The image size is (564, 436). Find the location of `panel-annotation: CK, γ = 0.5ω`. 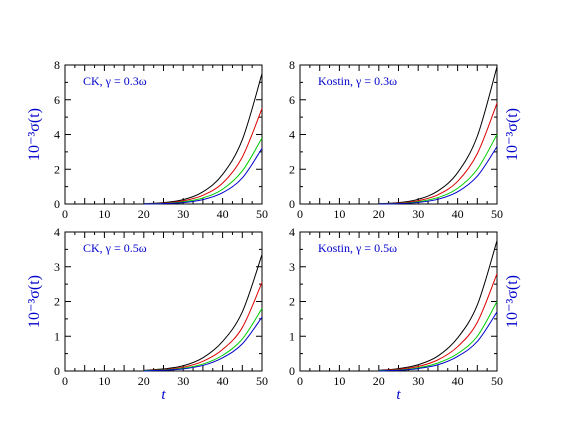

panel-annotation: CK, γ = 0.5ω is located at coordinates (115, 248).